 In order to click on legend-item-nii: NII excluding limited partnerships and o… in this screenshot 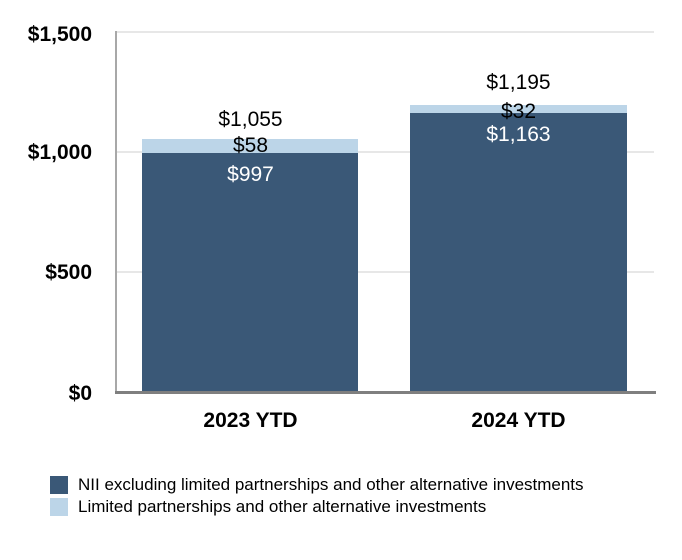, I will do `click(317, 484)`.